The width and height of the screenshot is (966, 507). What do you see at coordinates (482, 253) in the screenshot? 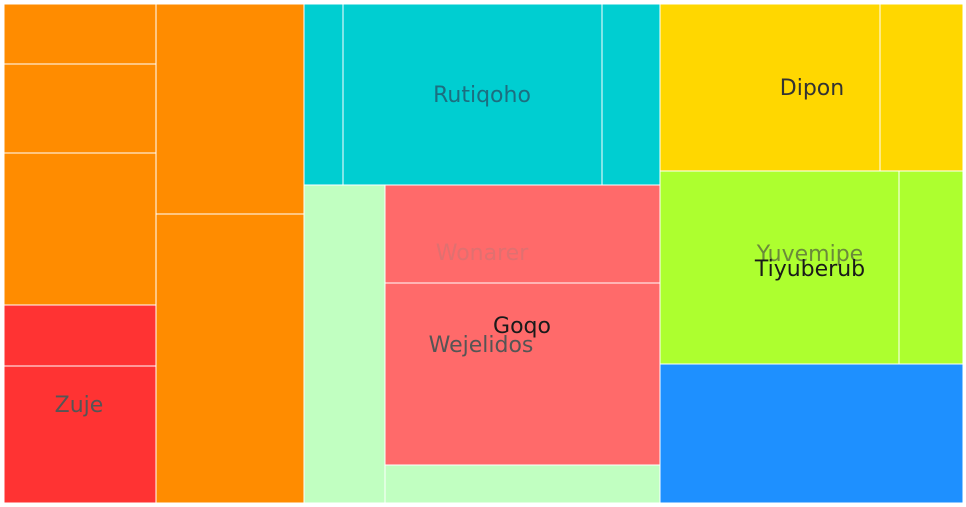
I see `label-wonarer: Wonarer` at bounding box center [482, 253].